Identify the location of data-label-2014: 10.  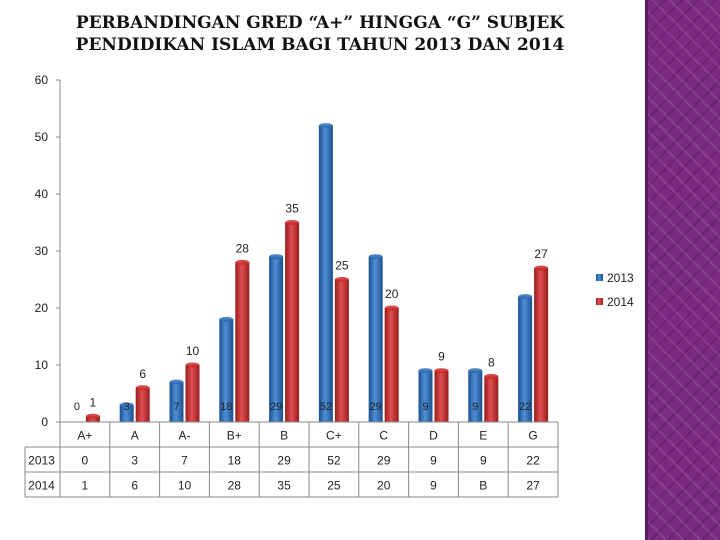
(193, 351).